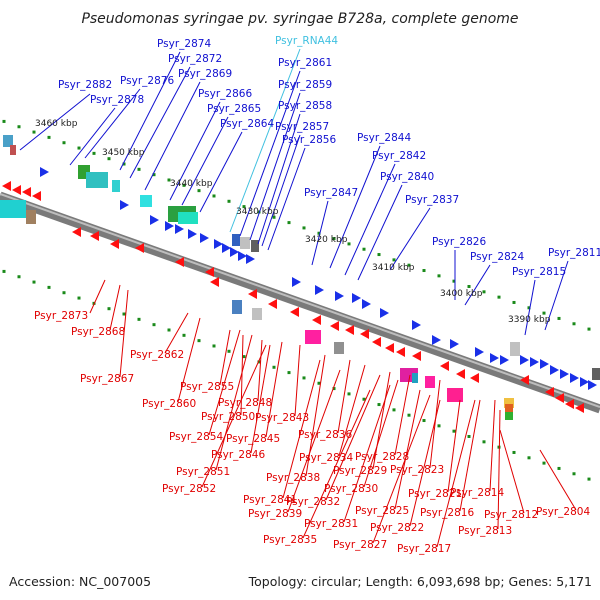  What do you see at coordinates (247, 124) in the screenshot?
I see `forward-gene-label: Psyr_2864` at bounding box center [247, 124].